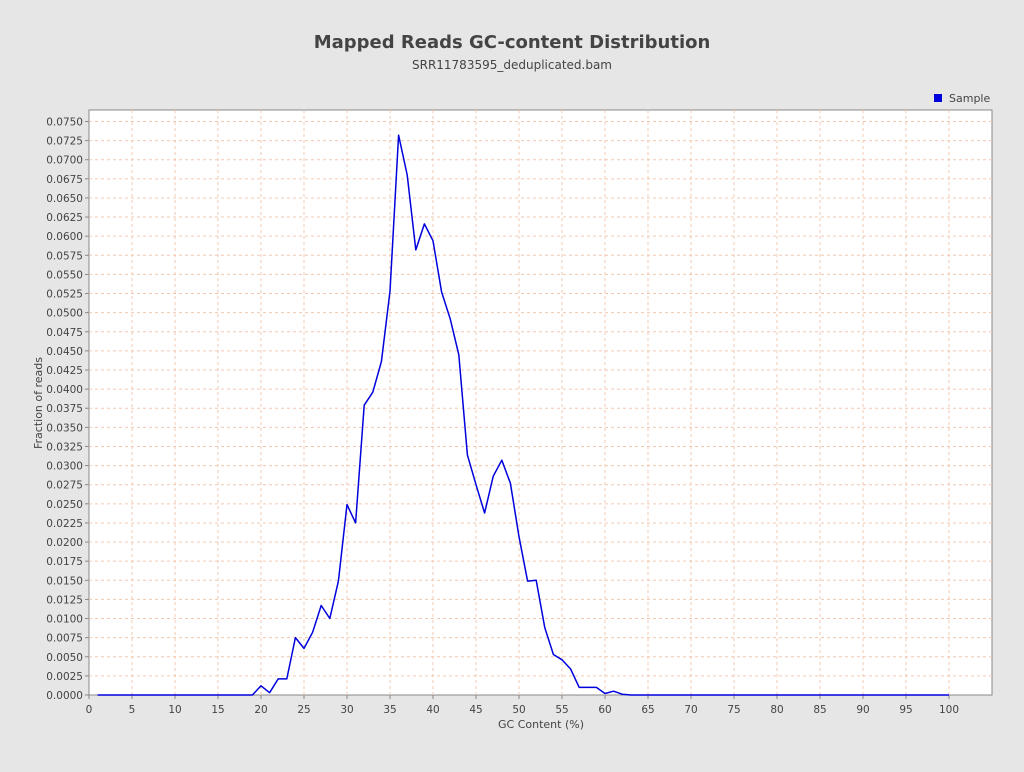 Image resolution: width=1024 pixels, height=772 pixels. Describe the element at coordinates (64, 696) in the screenshot. I see `y-tick-label: 0.0000` at that location.